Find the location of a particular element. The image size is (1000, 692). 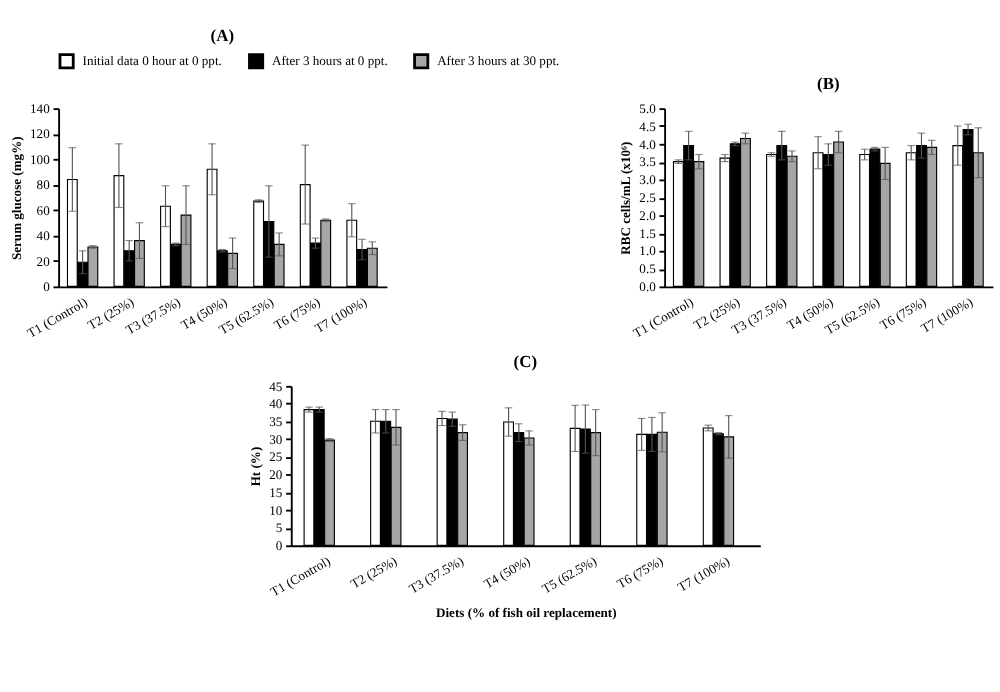

chart-title: (C) is located at coordinates (525, 361).